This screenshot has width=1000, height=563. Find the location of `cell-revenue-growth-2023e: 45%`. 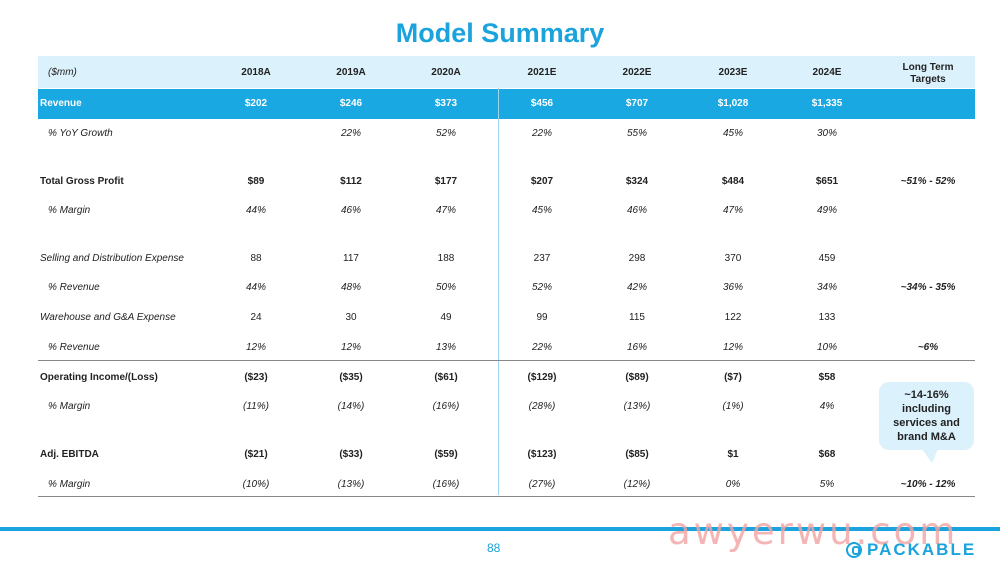

cell-revenue-growth-2023e: 45% is located at coordinates (732, 133).